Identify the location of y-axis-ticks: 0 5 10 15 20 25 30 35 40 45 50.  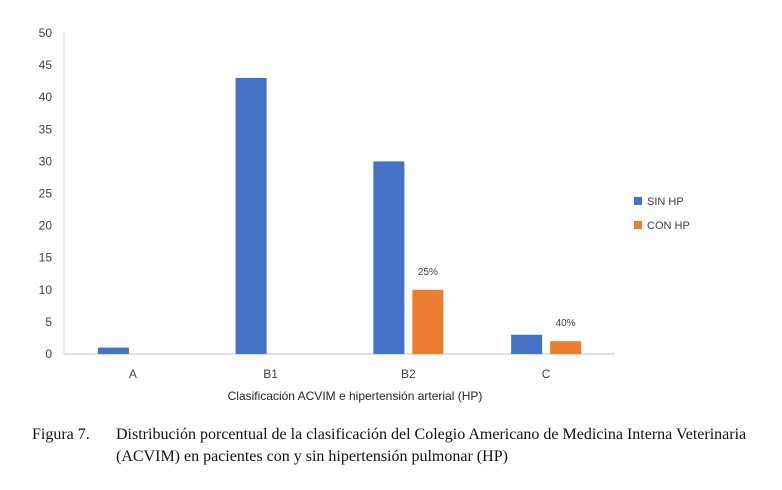
(46, 193).